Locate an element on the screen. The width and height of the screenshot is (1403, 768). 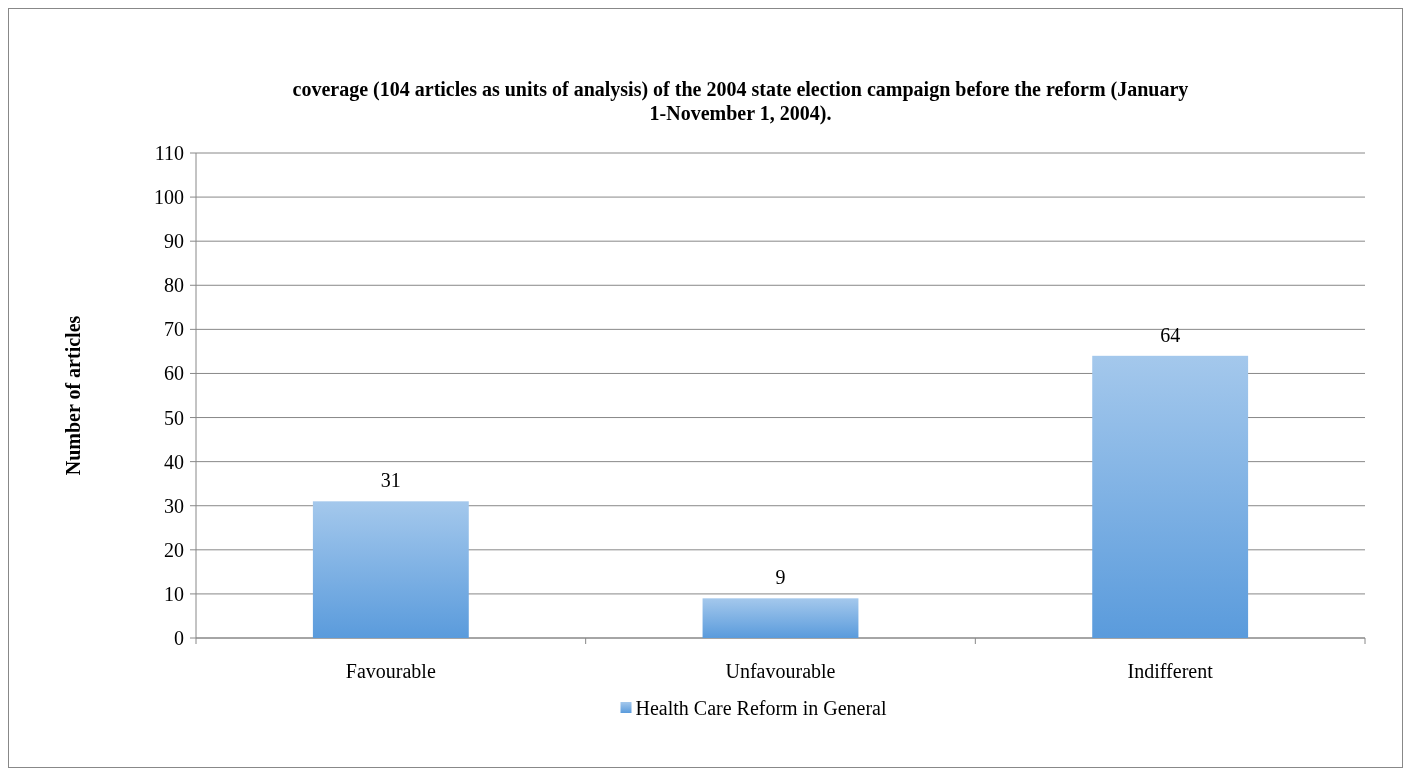
y-tick-label: 0 is located at coordinates (179, 638).